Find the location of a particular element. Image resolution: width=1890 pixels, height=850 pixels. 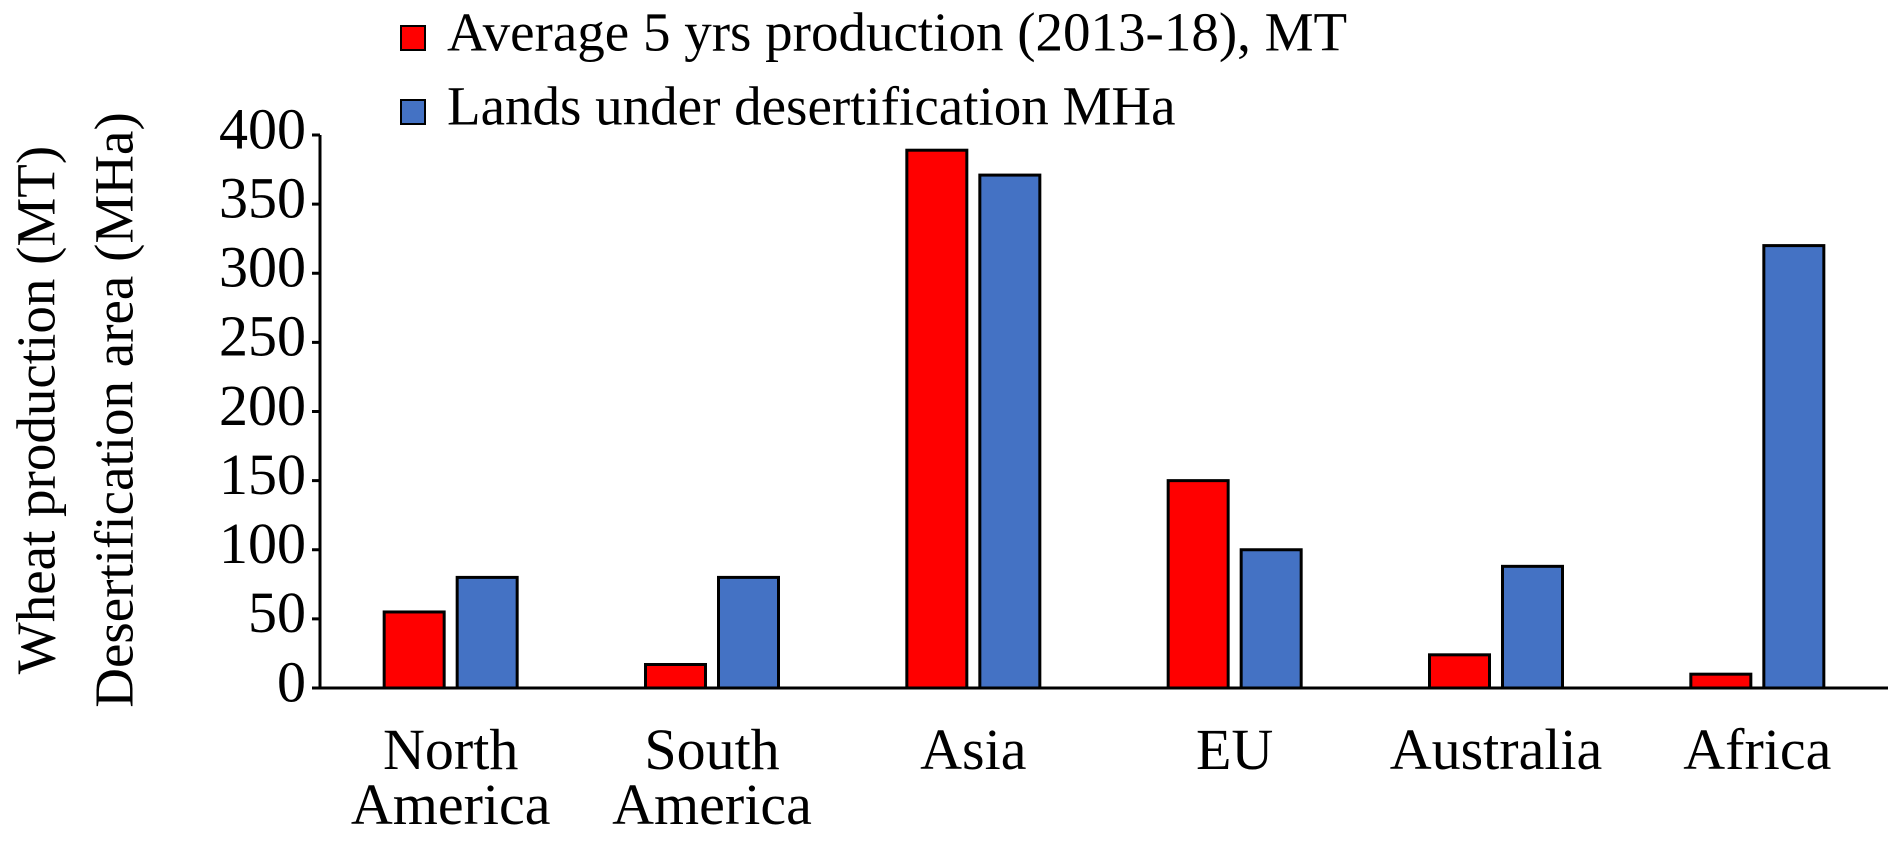

x-tick-label: Australia is located at coordinates (1496, 749).